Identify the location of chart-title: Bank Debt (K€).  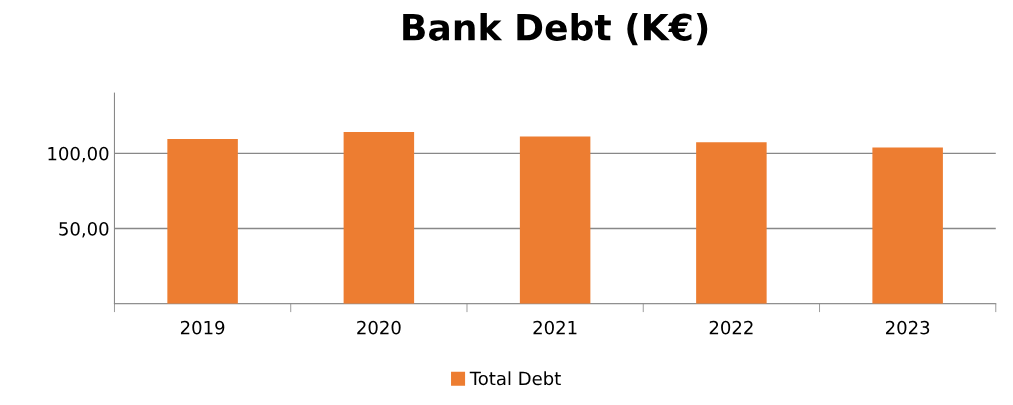
(555, 29).